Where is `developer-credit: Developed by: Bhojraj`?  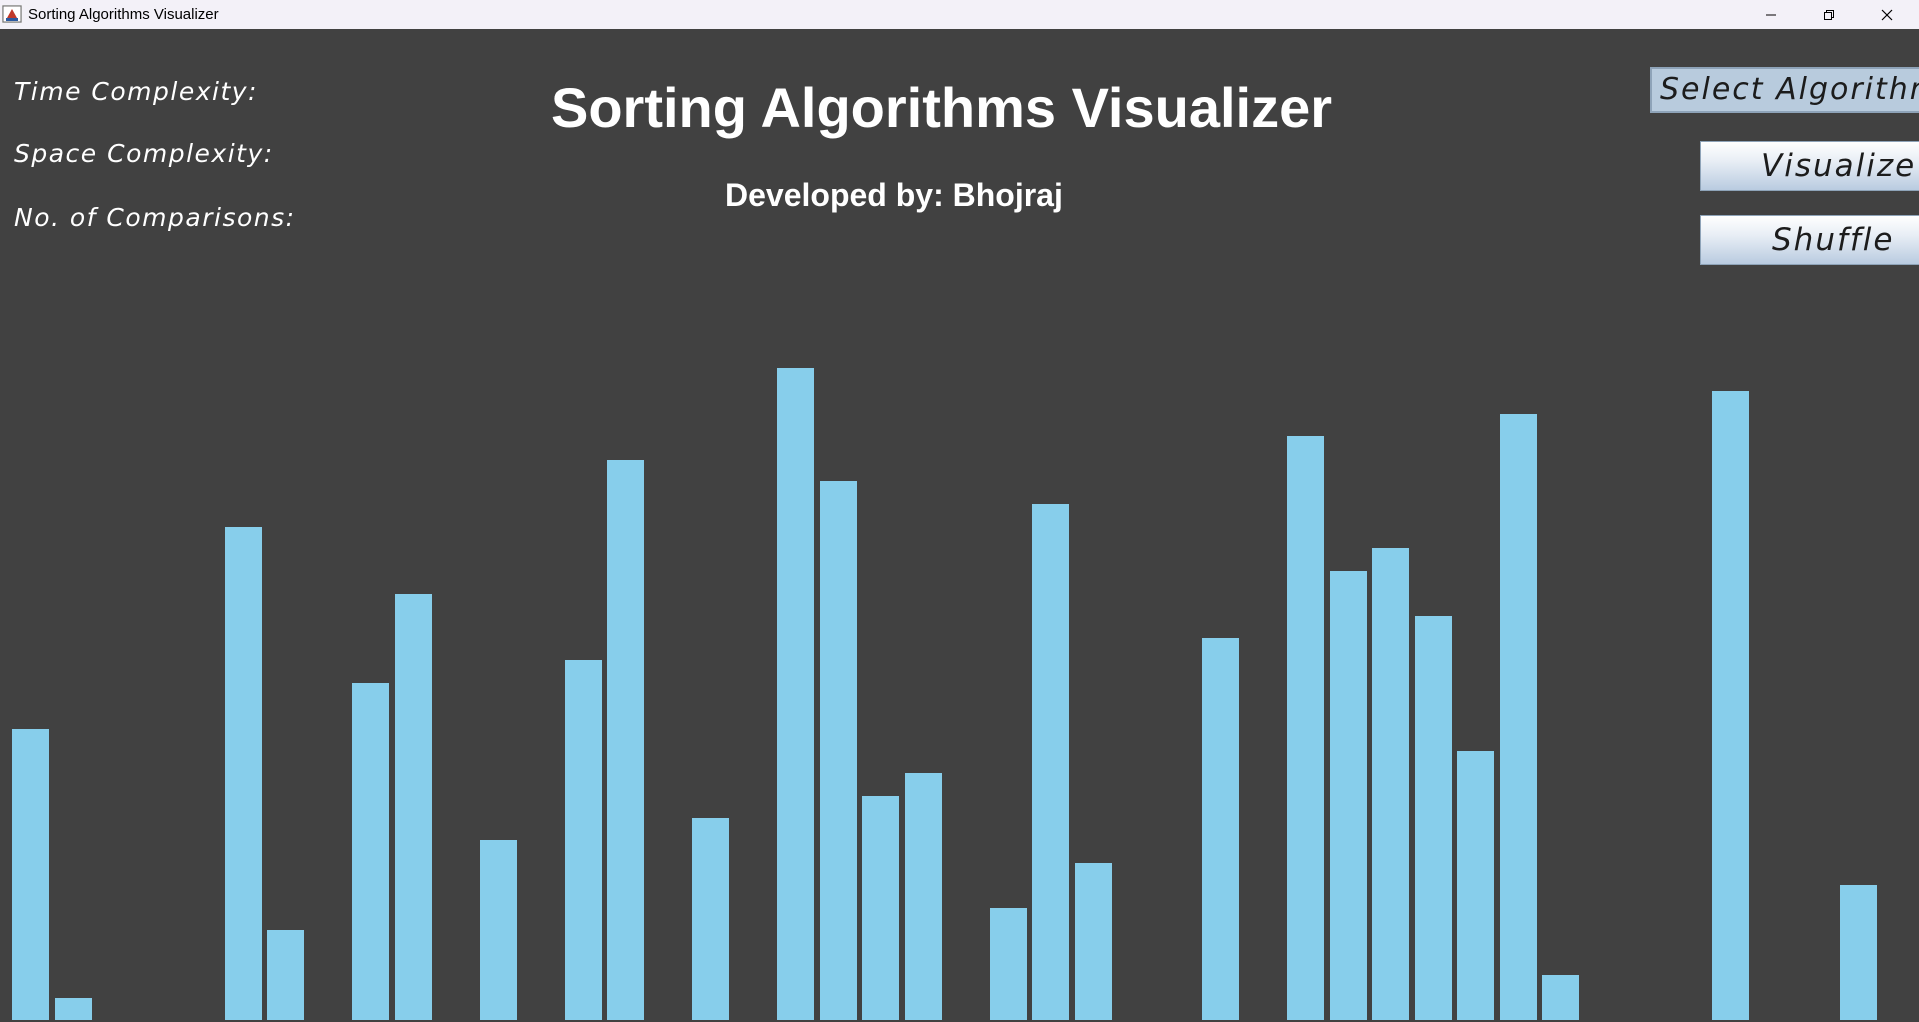
developer-credit: Developed by: Bhojraj is located at coordinates (894, 195).